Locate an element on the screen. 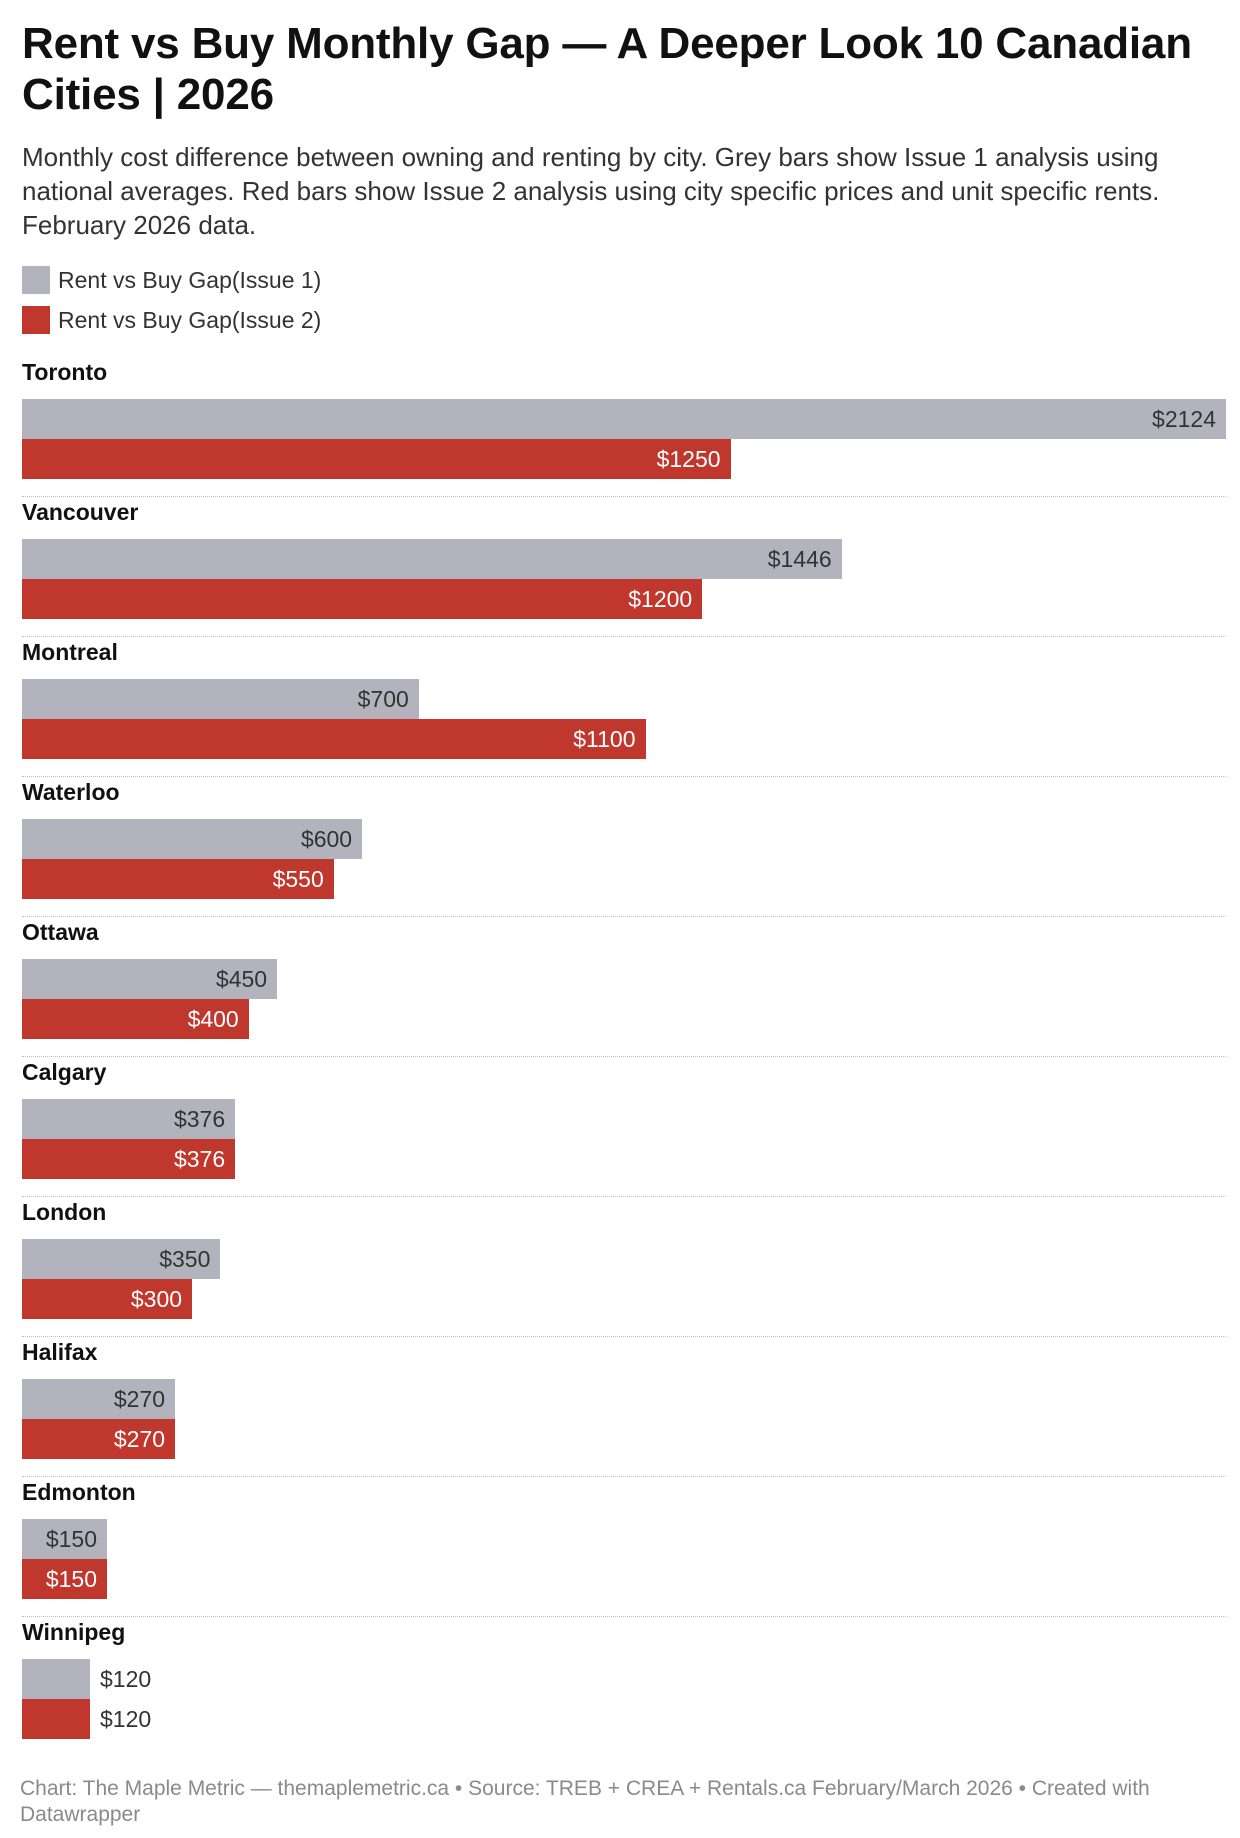 The image size is (1240, 1838). city-group-ottawa: Ottawa $450 $400 is located at coordinates (624, 987).